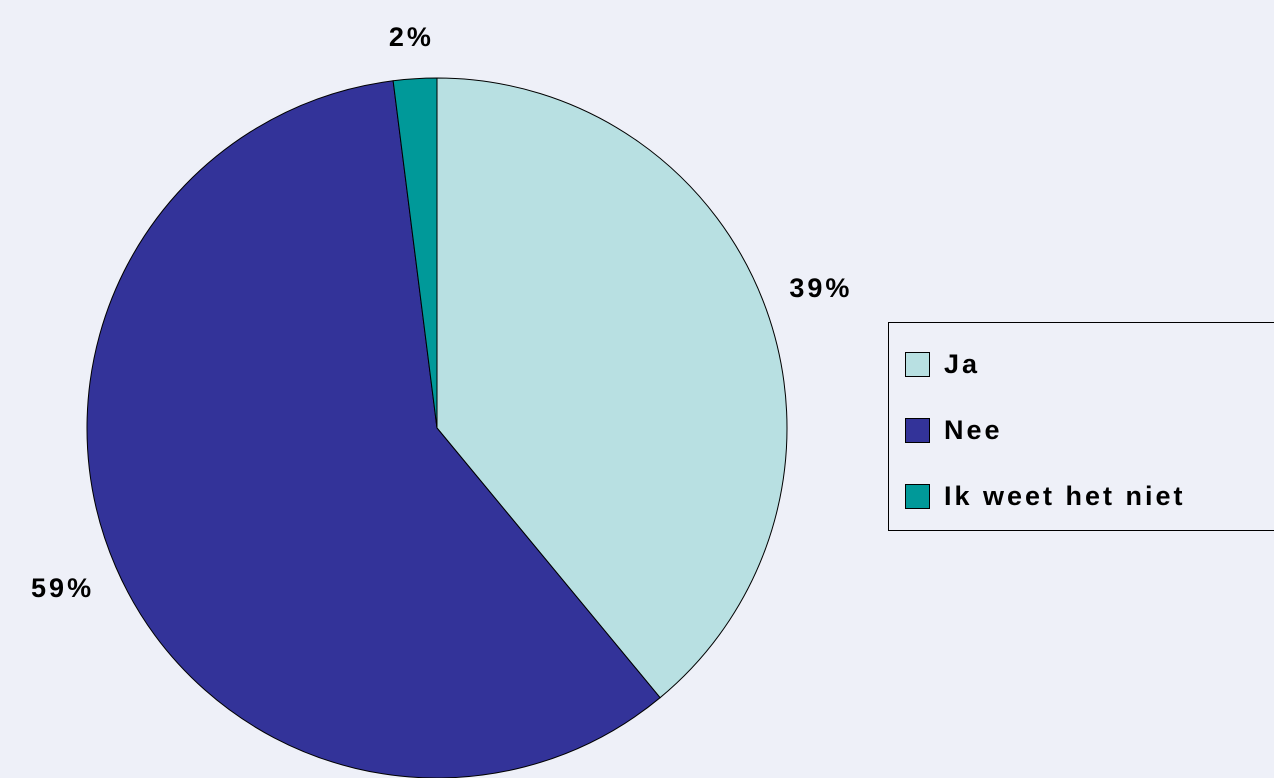  What do you see at coordinates (973, 430) in the screenshot?
I see `legend-label: Nee` at bounding box center [973, 430].